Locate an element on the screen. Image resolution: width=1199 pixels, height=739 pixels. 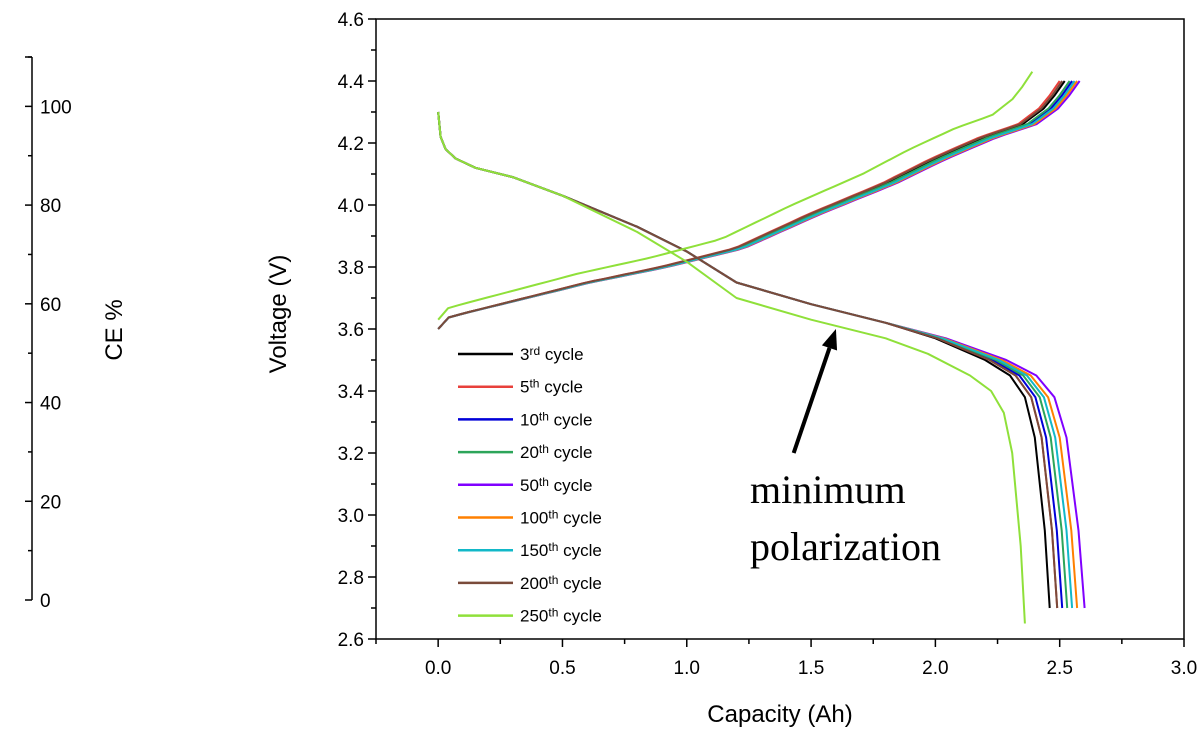
y-tick-label: 4.2 is located at coordinates (351, 144).